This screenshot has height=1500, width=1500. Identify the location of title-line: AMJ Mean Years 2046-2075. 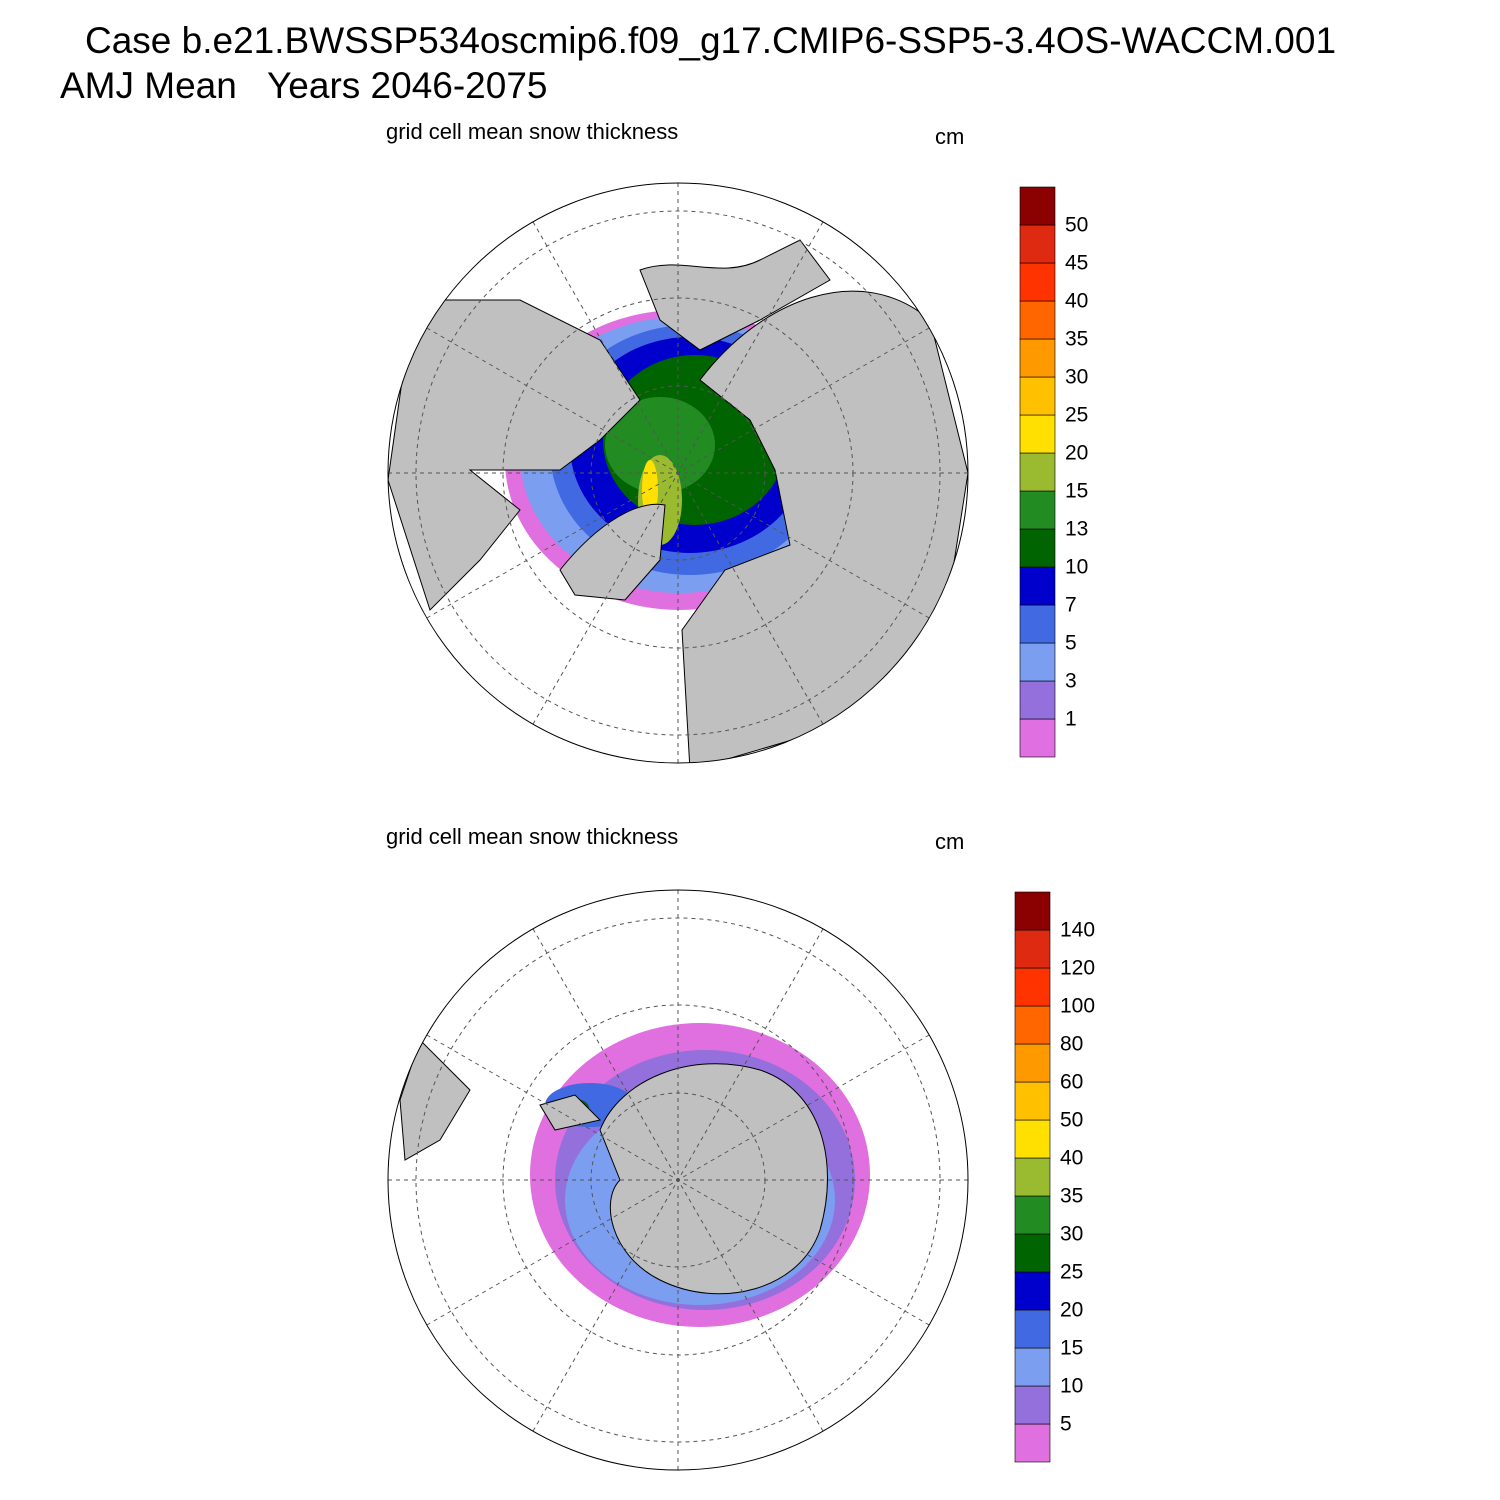
(304, 85).